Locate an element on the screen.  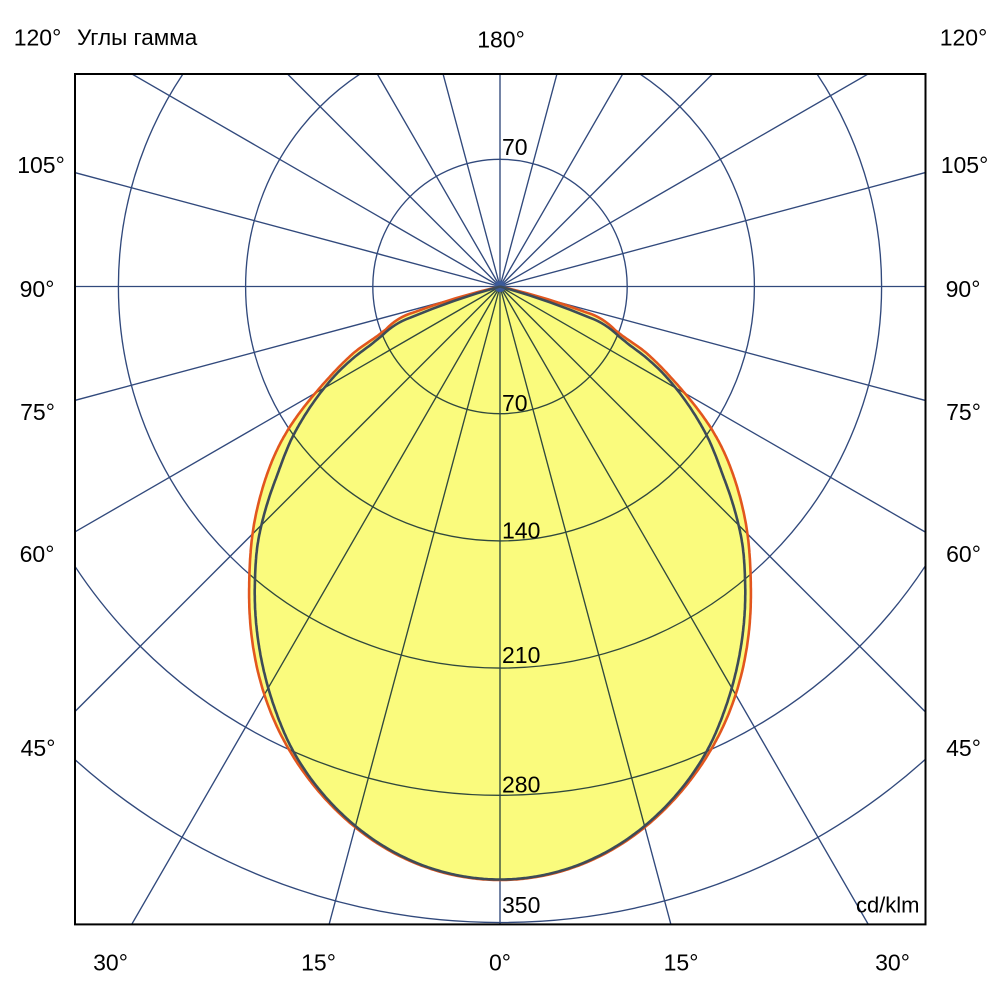
svg-text: 140 is located at coordinates (521, 530).